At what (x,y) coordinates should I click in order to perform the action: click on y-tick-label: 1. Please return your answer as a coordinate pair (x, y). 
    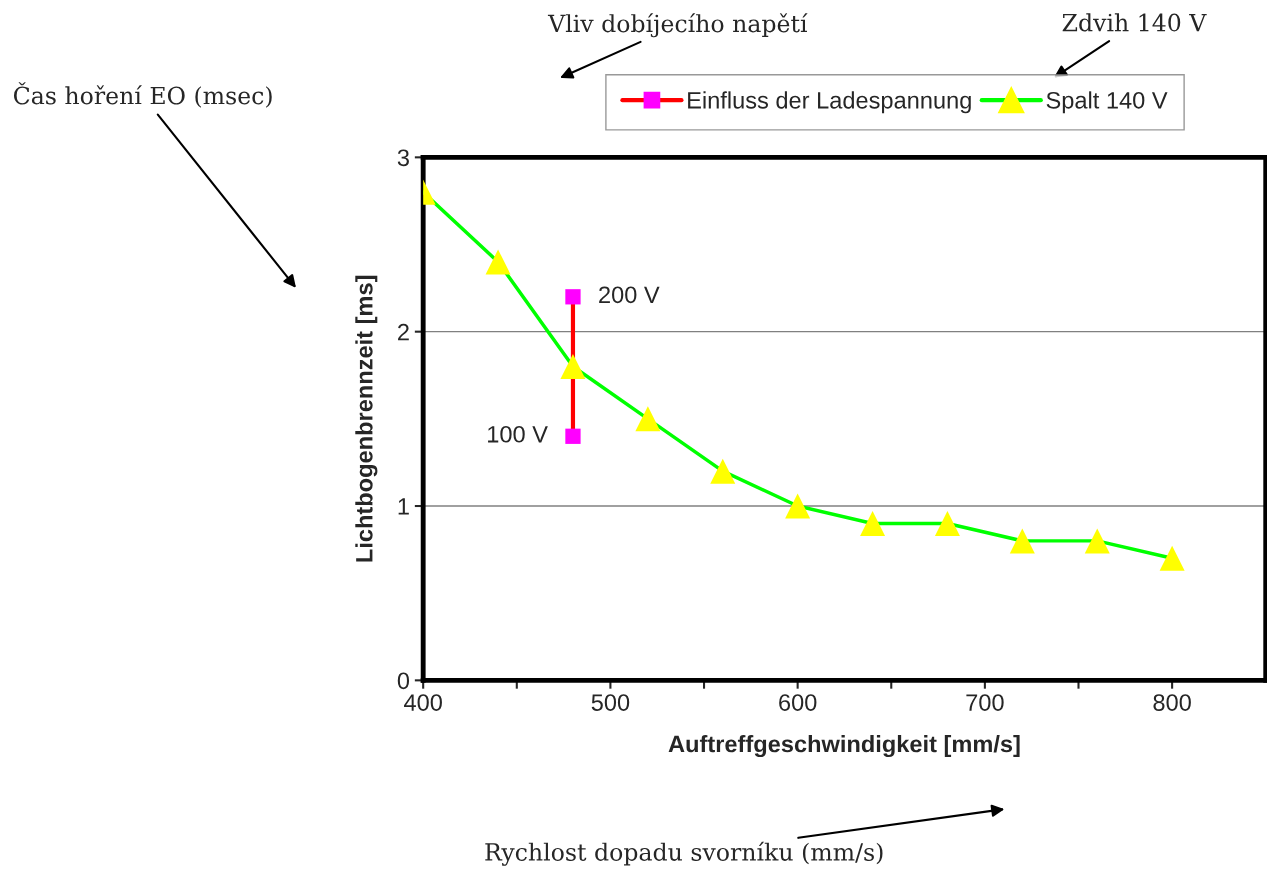
    Looking at the image, I should click on (403, 506).